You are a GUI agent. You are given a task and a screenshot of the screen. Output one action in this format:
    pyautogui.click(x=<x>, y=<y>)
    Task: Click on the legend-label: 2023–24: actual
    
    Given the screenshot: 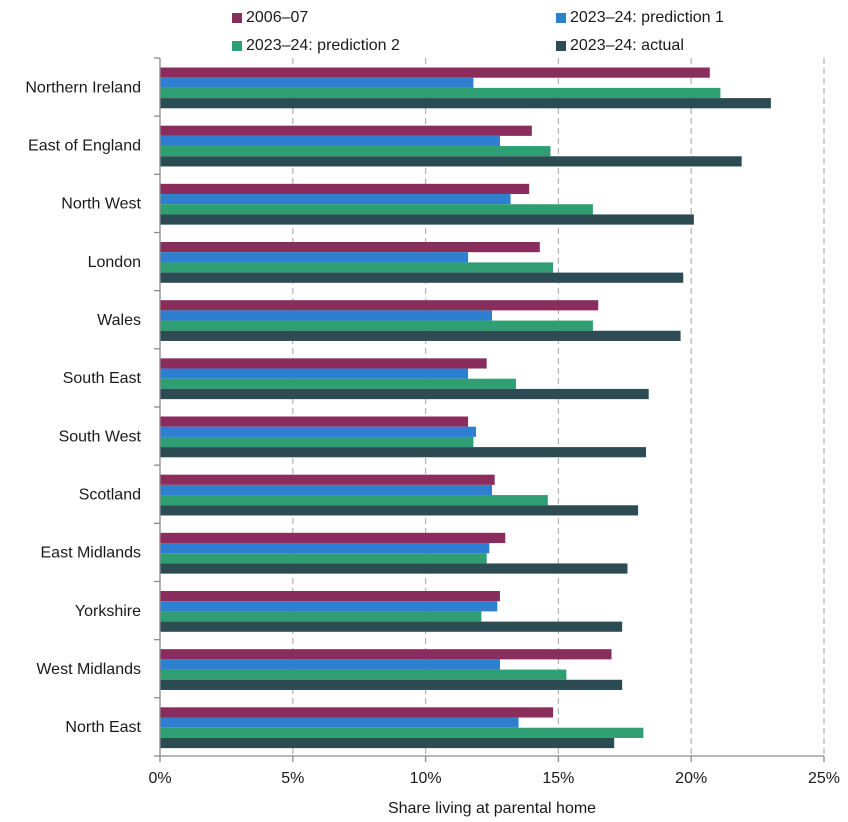 What is the action you would take?
    pyautogui.click(x=627, y=45)
    